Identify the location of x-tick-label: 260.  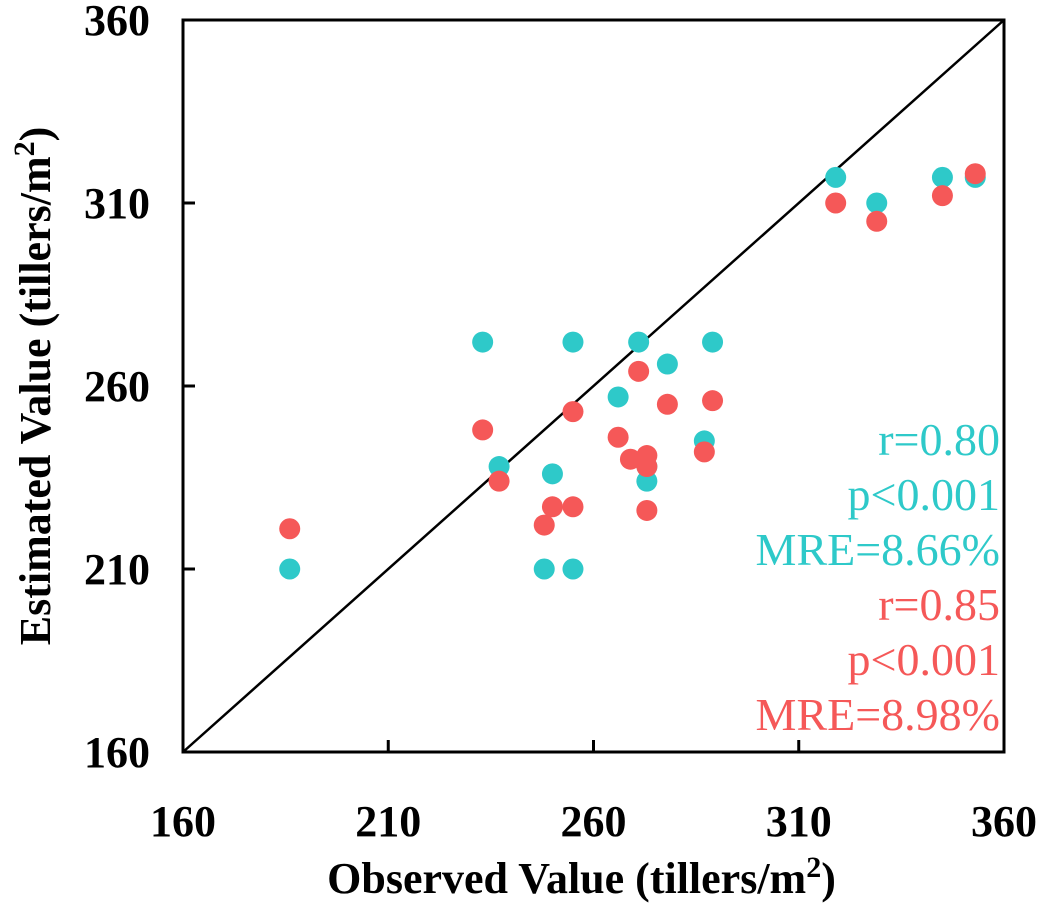
(594, 821).